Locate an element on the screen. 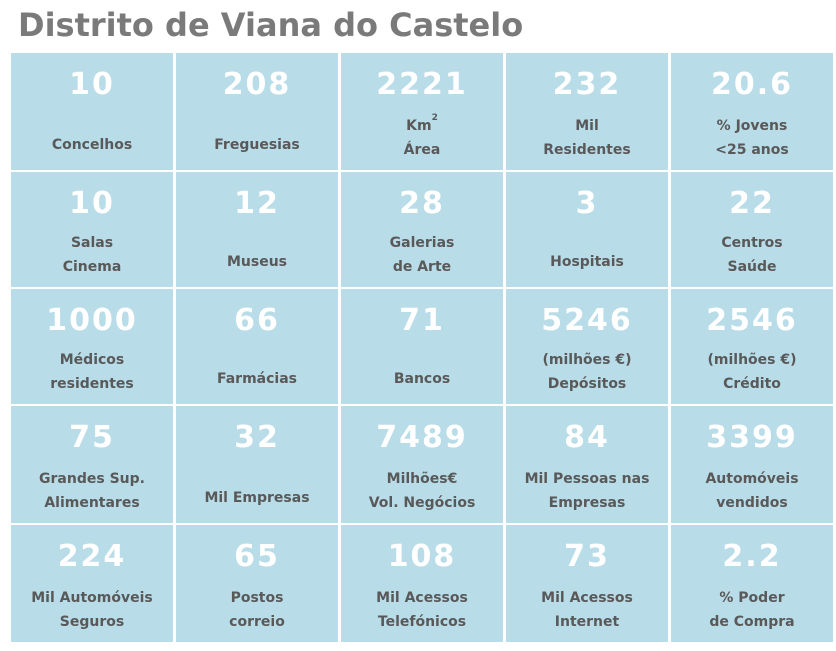 This screenshot has width=836, height=651. stat-tile: 20.6 % Jovens <25 anos is located at coordinates (752, 111).